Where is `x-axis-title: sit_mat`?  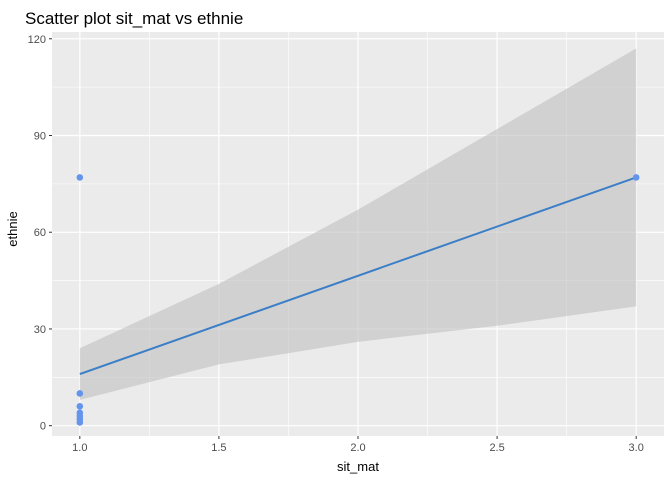 x-axis-title: sit_mat is located at coordinates (358, 466).